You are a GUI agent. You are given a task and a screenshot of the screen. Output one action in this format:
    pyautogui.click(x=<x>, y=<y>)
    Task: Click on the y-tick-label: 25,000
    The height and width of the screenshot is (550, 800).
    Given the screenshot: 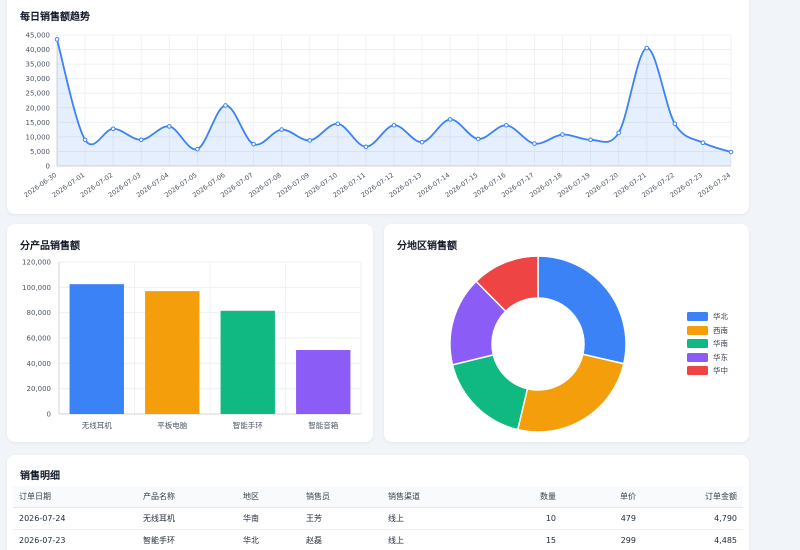 What is the action you would take?
    pyautogui.click(x=38, y=94)
    